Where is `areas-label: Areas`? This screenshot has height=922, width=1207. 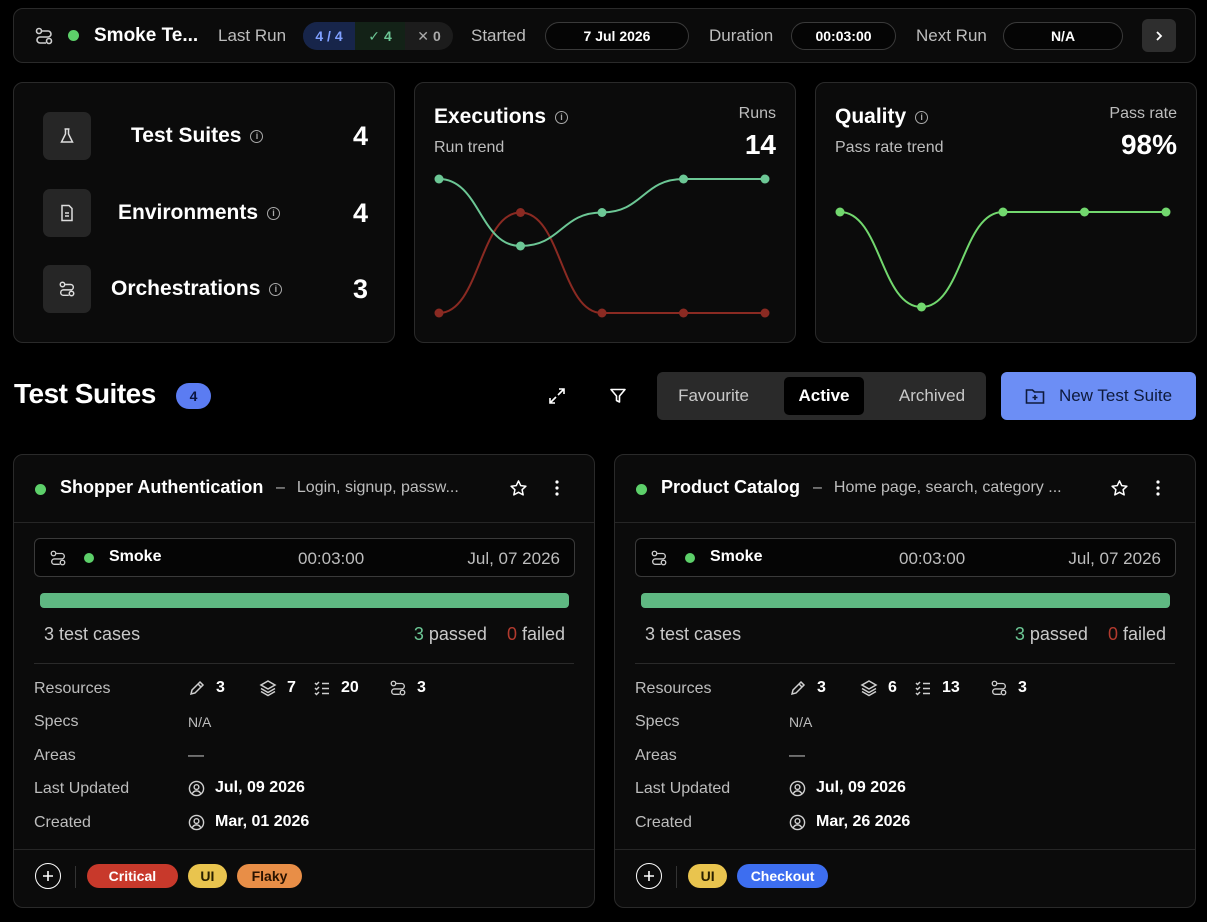 areas-label: Areas is located at coordinates (656, 755).